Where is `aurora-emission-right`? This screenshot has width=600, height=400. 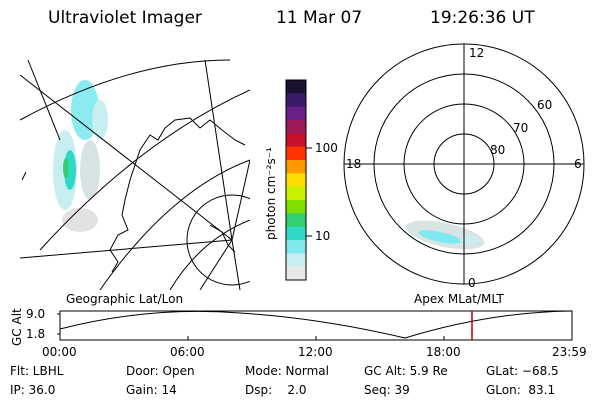 aurora-emission-right is located at coordinates (445, 235).